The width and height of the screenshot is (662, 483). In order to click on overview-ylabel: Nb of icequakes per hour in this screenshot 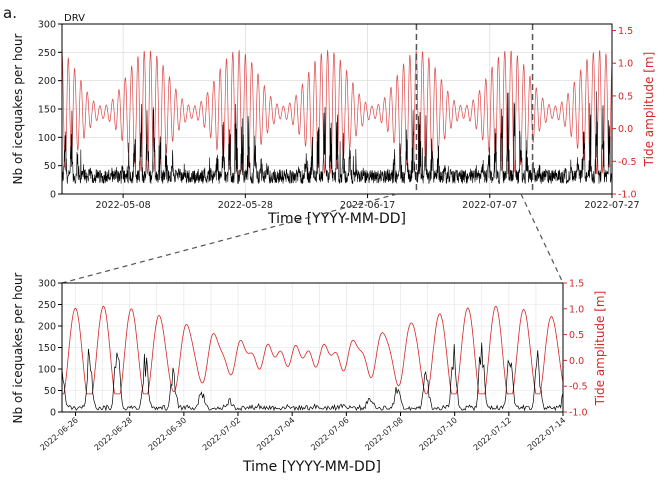, I will do `click(18, 108)`.